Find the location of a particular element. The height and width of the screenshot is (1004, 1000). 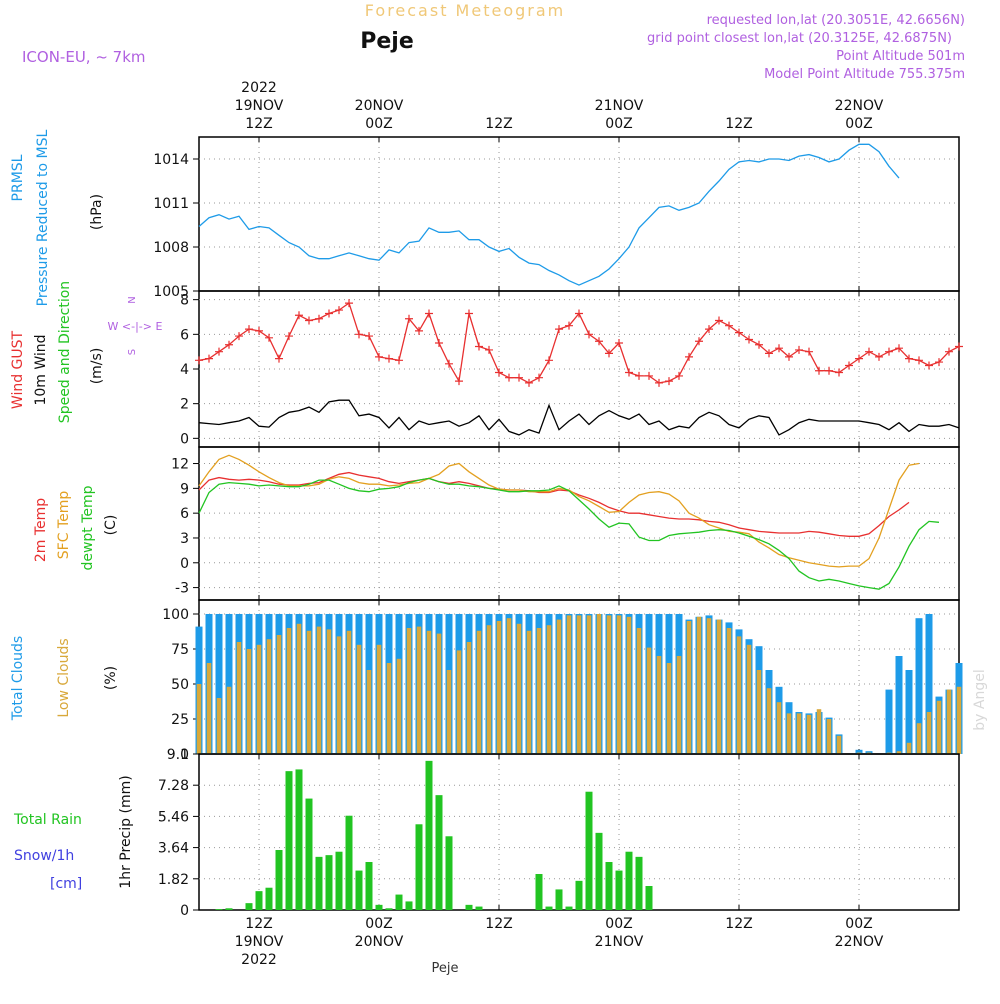

y-tick-label: 1.82 is located at coordinates (173, 880).